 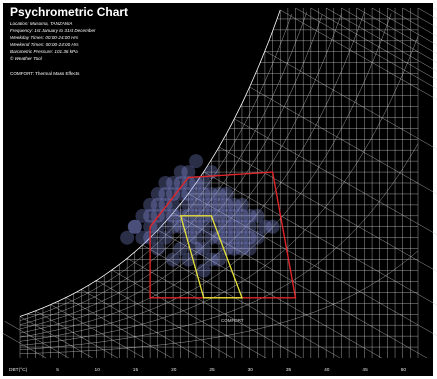 I want to click on info-weekday-times: Weekday Times: 00:00-24:00 Hrs, so click(x=44, y=37).